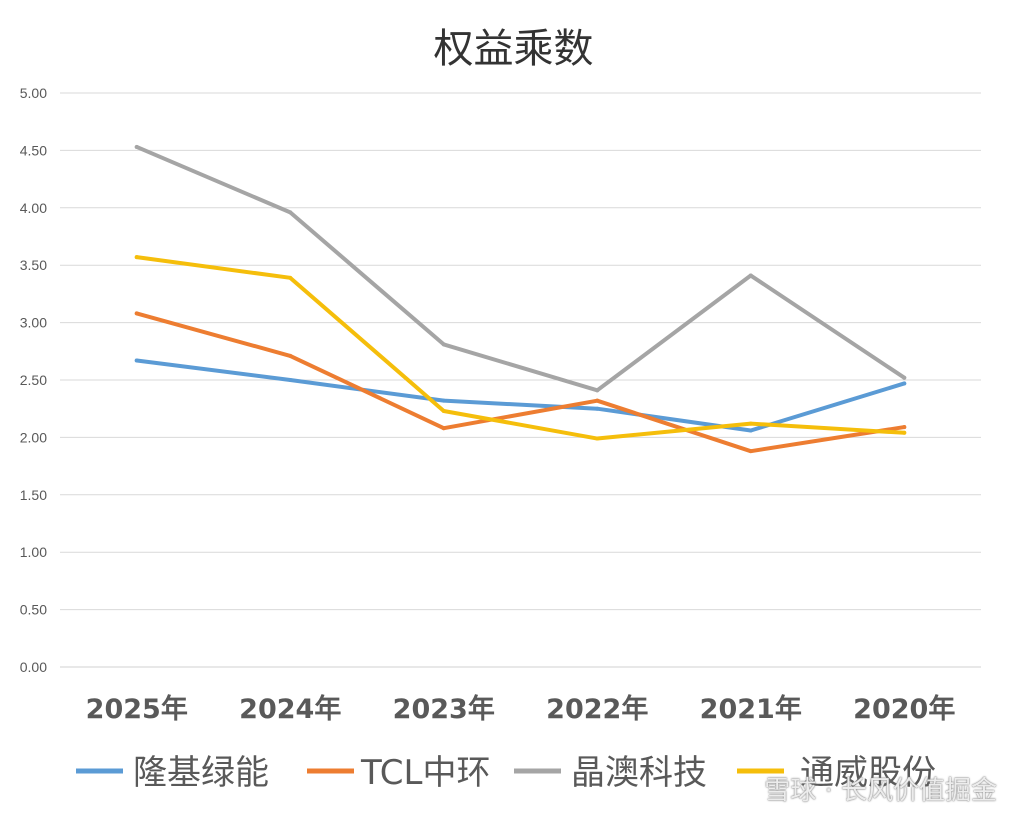  Describe the element at coordinates (521, 709) in the screenshot. I see `x-axis-ticks: 2025年 2024年 2023年 2022年 2021年 2020年` at that location.